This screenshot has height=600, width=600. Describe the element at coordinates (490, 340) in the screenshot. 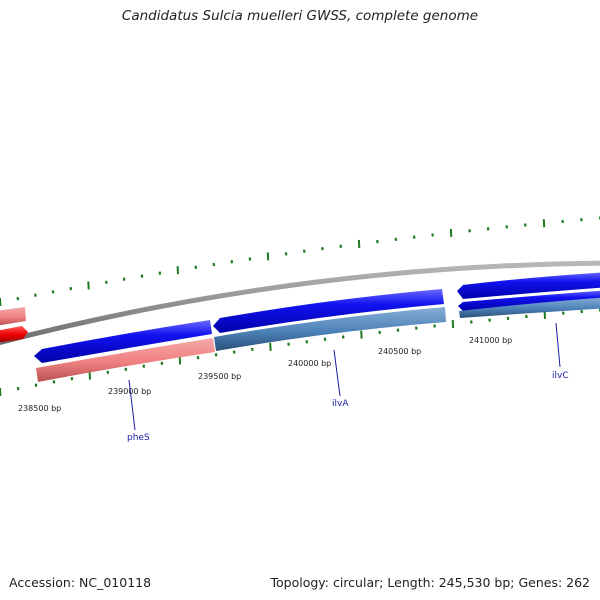

I see `scale-label-241000: 241000 bp` at that location.